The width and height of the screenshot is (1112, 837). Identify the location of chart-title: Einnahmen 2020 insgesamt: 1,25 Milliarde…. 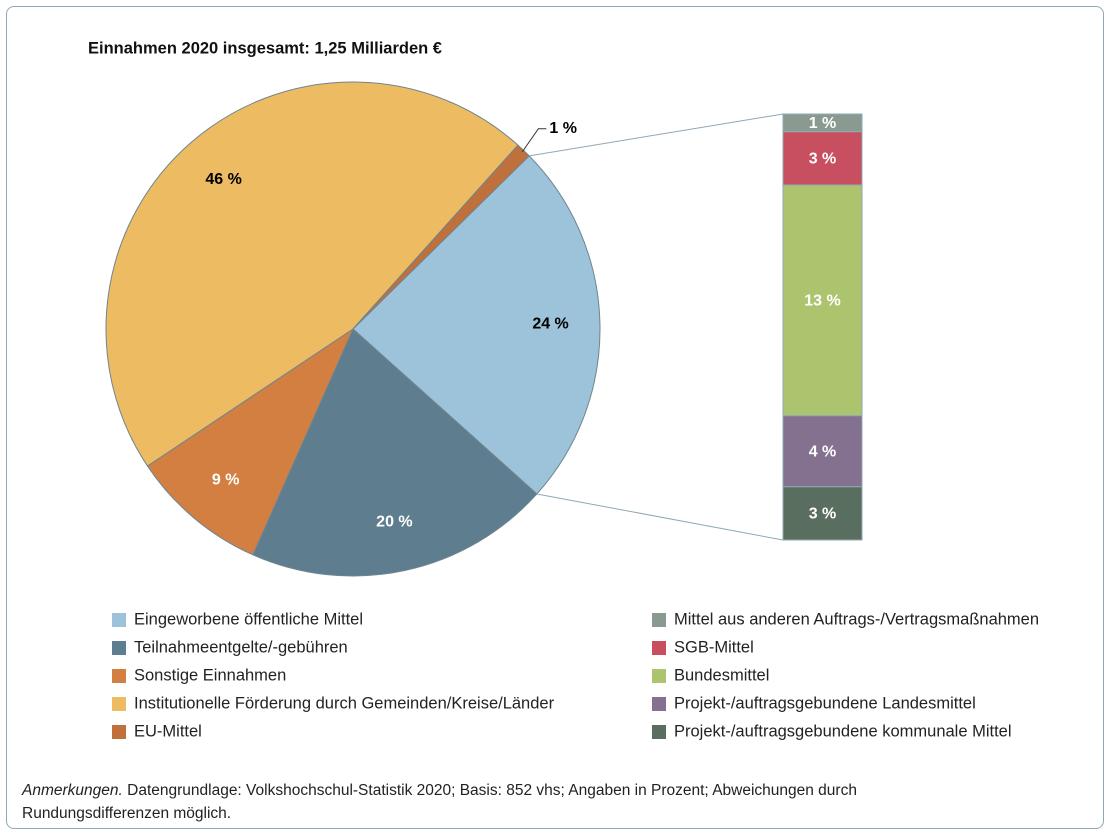
(265, 48).